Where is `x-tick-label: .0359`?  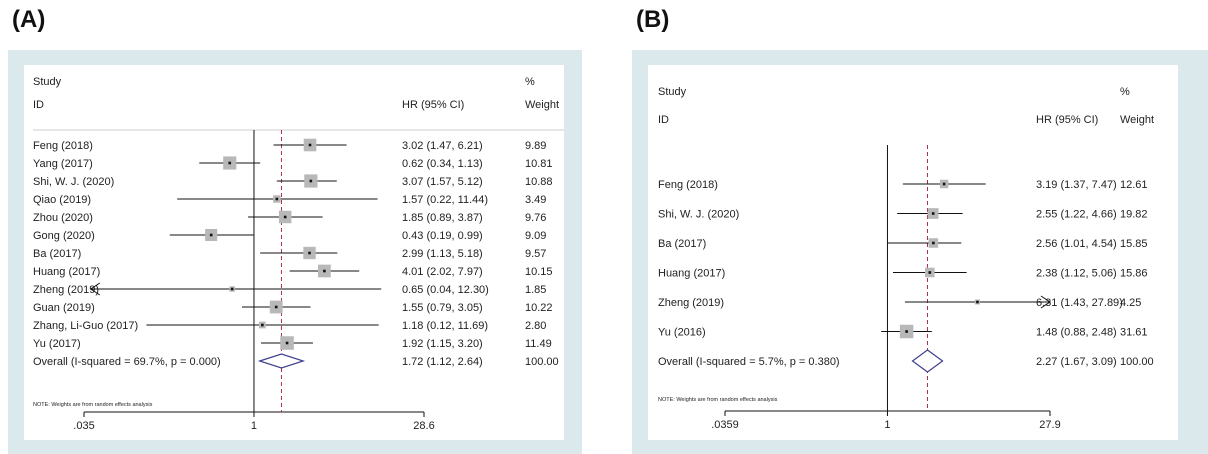 x-tick-label: .0359 is located at coordinates (725, 425).